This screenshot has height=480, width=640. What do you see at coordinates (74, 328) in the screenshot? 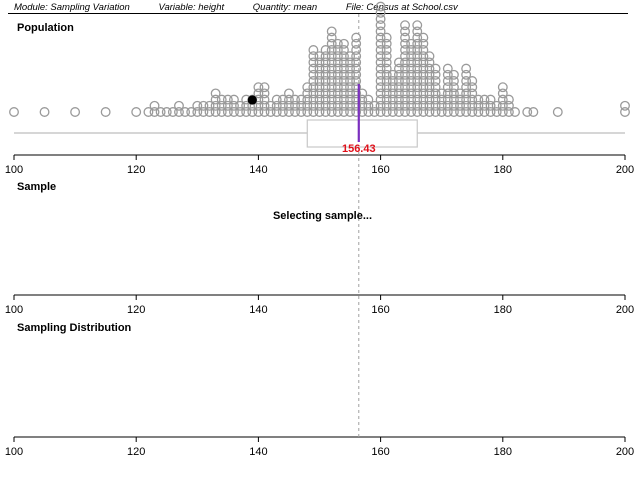
I see `sampling-distribution-panel-title: Sampling Distribution` at bounding box center [74, 328].